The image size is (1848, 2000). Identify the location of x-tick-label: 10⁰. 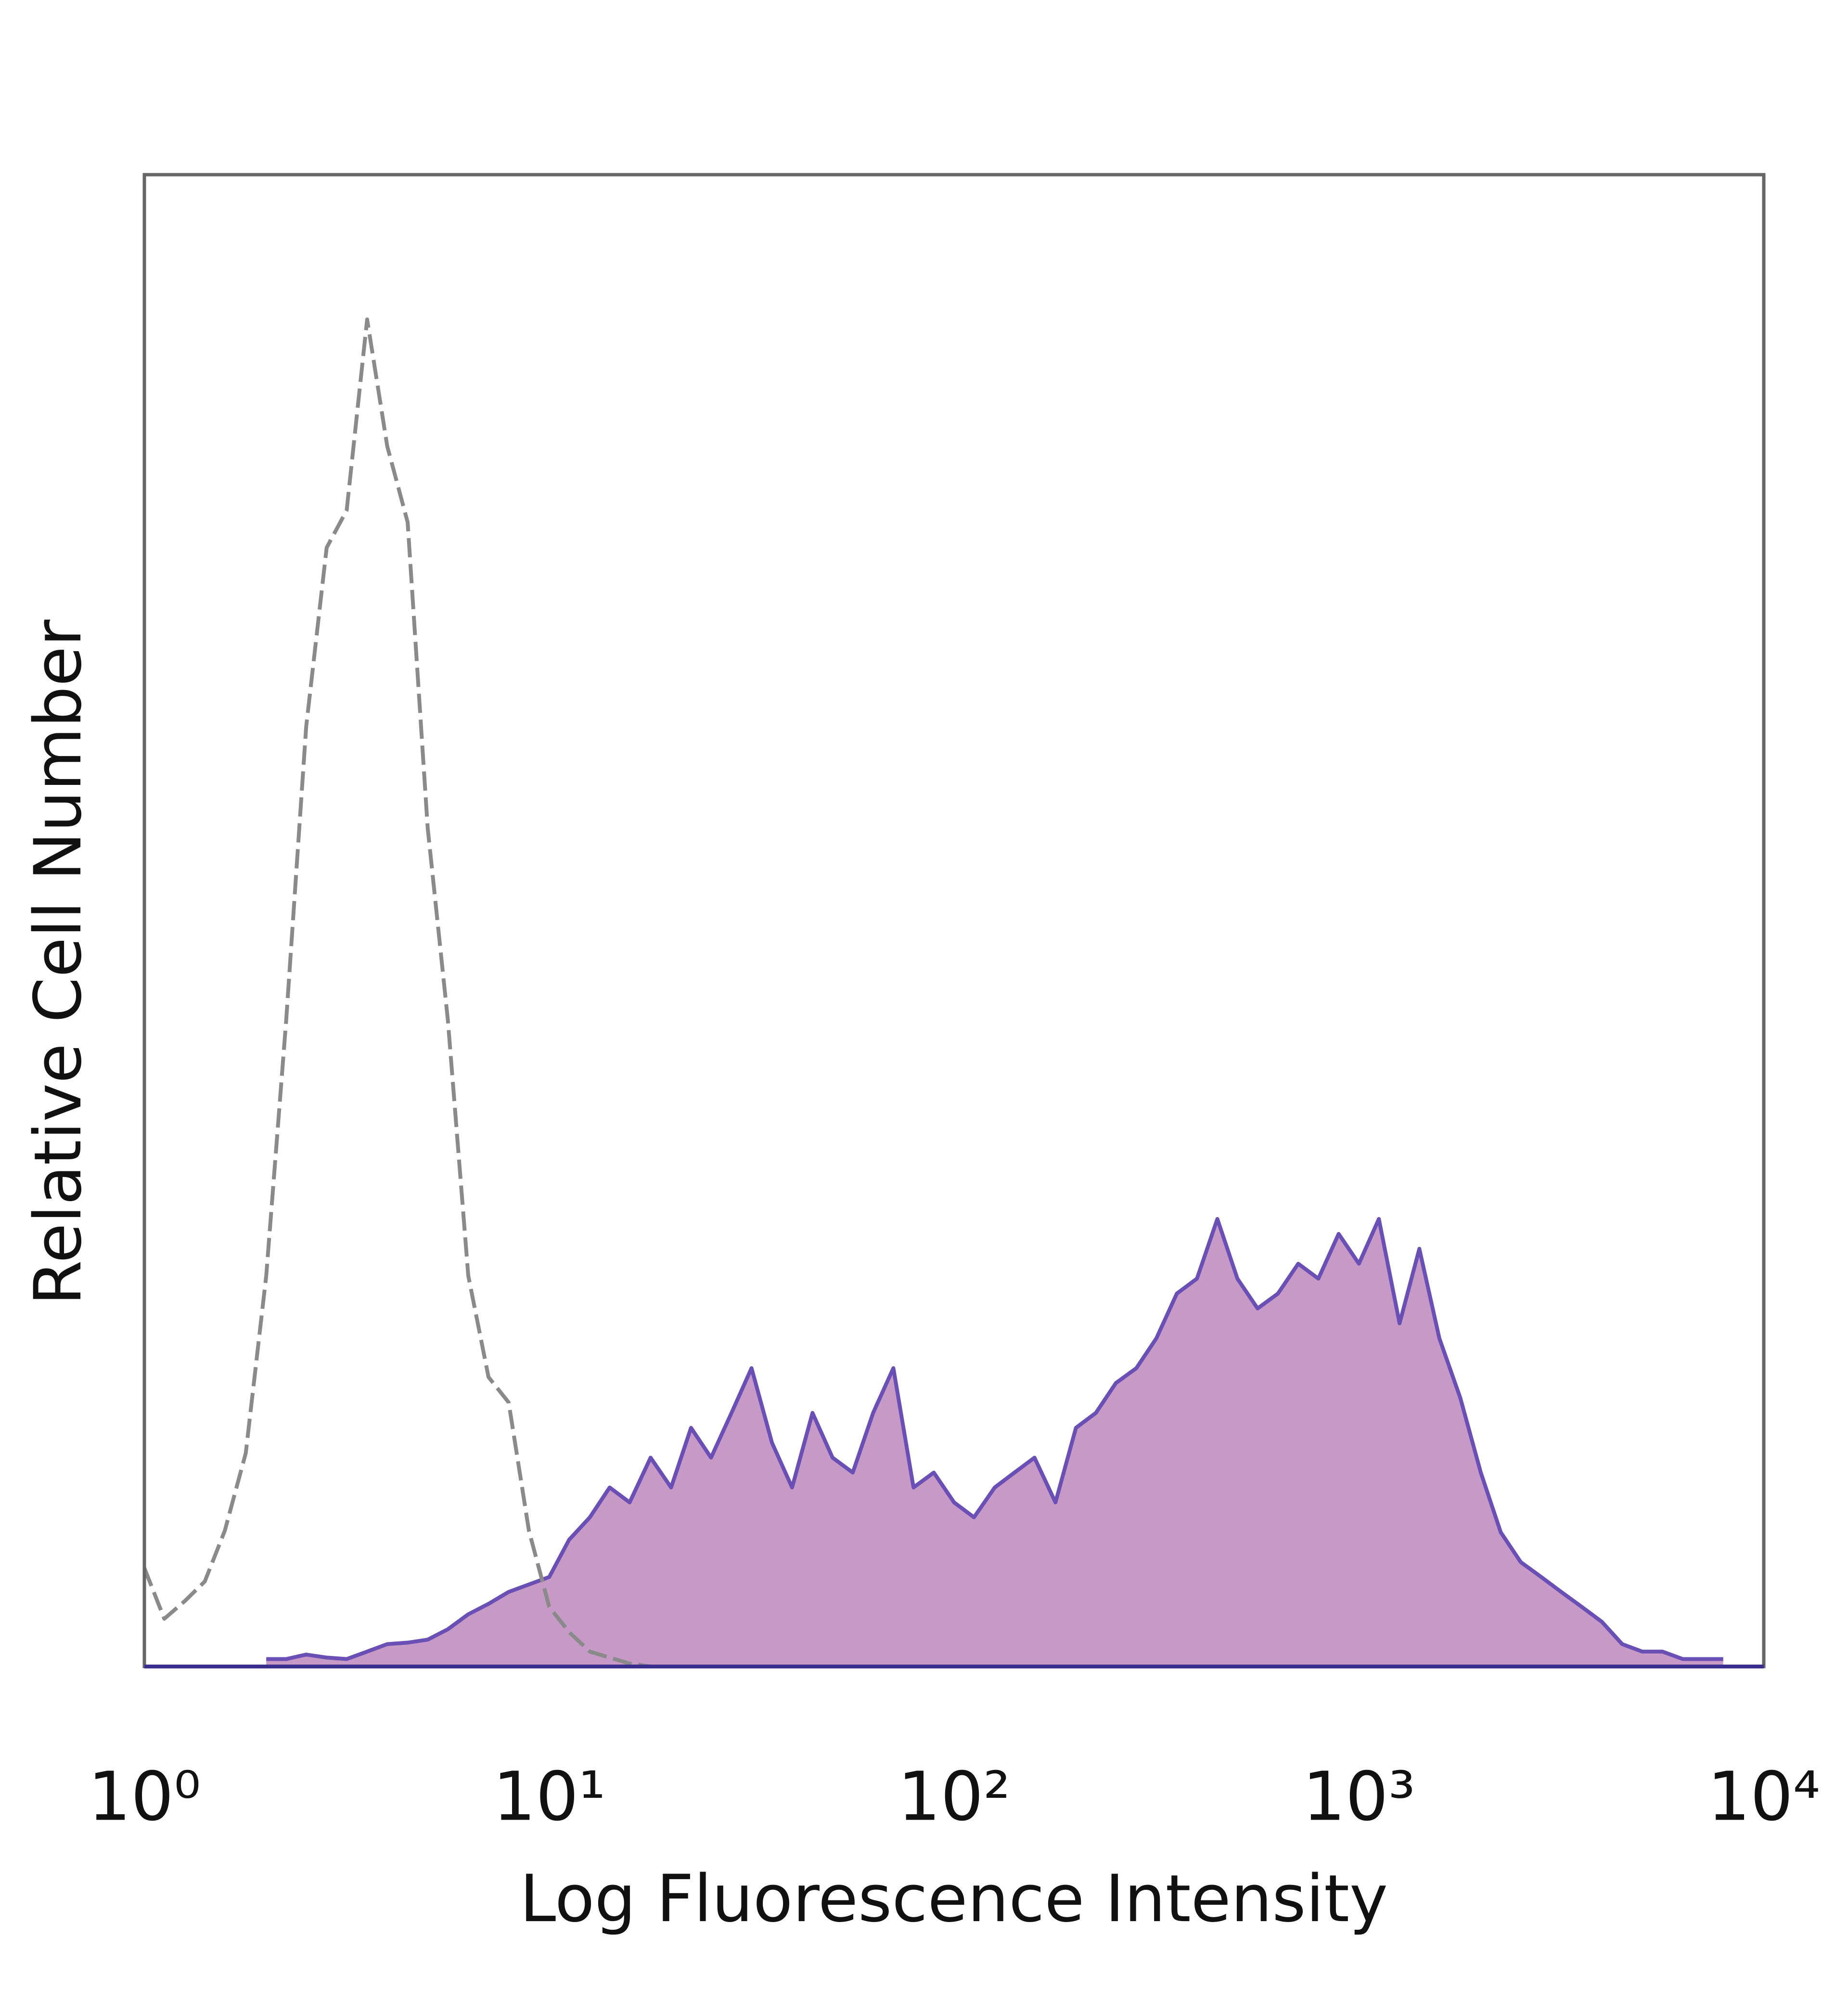
(144, 1797).